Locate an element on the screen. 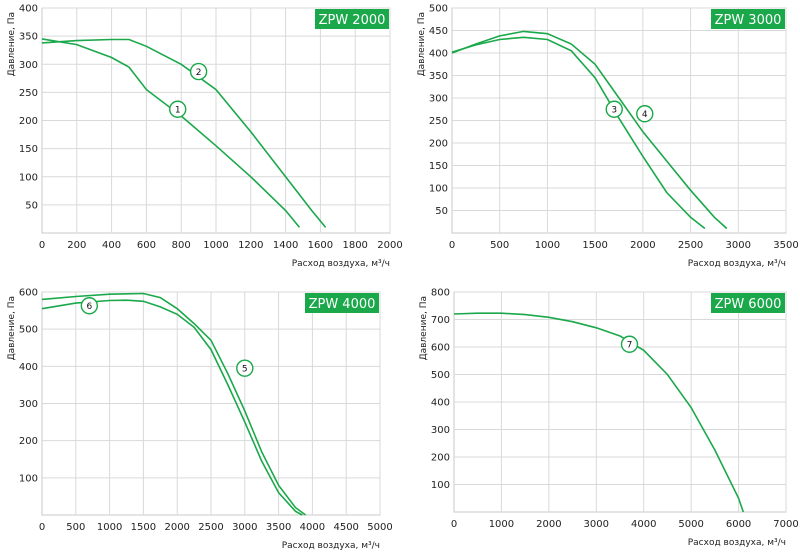 This screenshot has height=555, width=800. series-7-label: 7 is located at coordinates (630, 345).